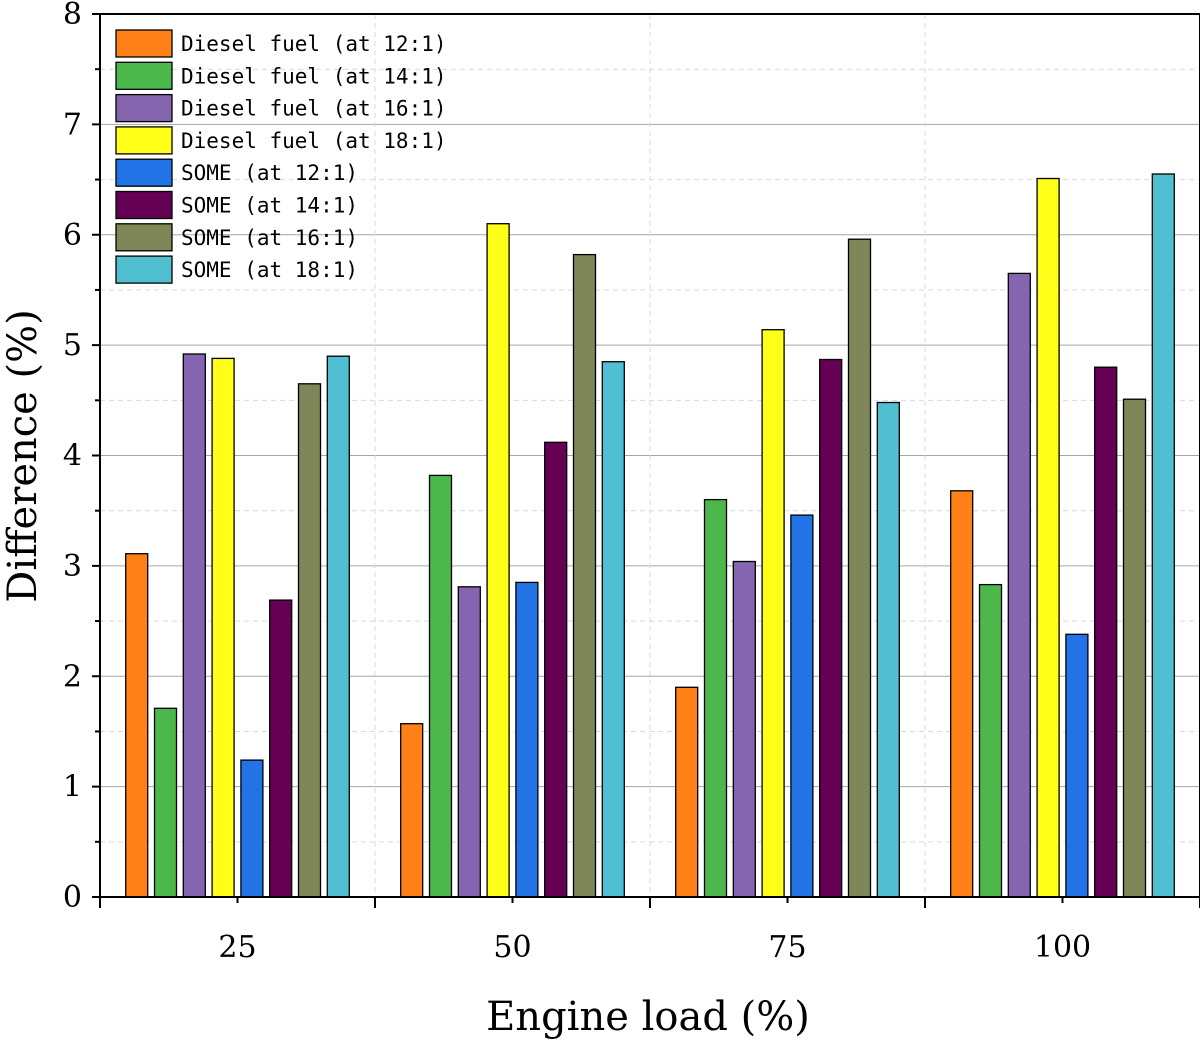 This screenshot has width=1200, height=1044. I want to click on legend-label: SOME (at 16:1), so click(269, 238).